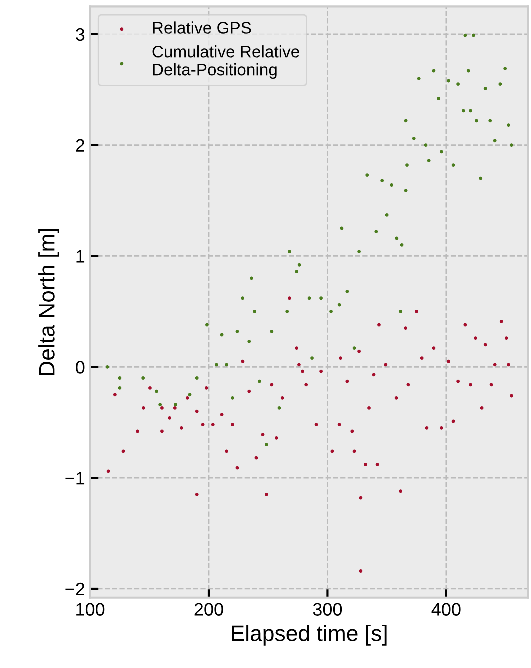  Describe the element at coordinates (209, 609) in the screenshot. I see `x-tick-label: 200` at that location.